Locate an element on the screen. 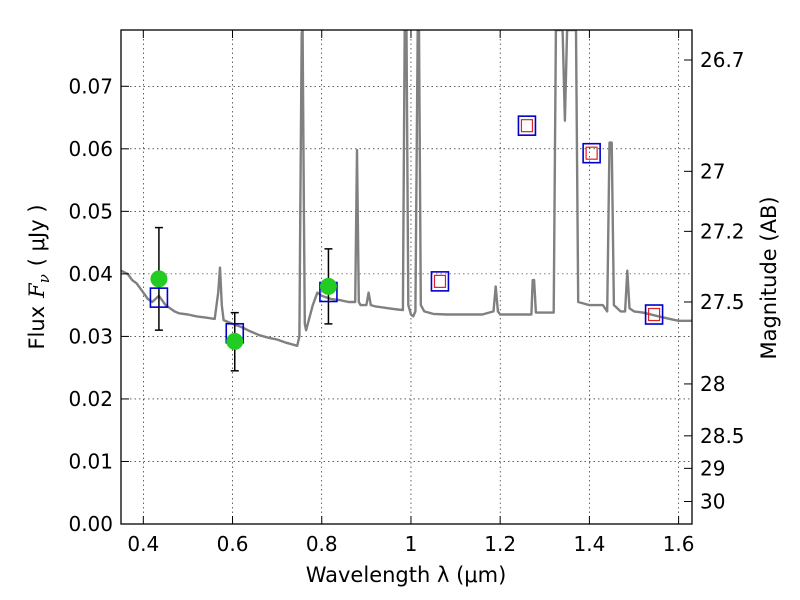 The image size is (800, 600). x-tick-label: 1.6 is located at coordinates (679, 544).